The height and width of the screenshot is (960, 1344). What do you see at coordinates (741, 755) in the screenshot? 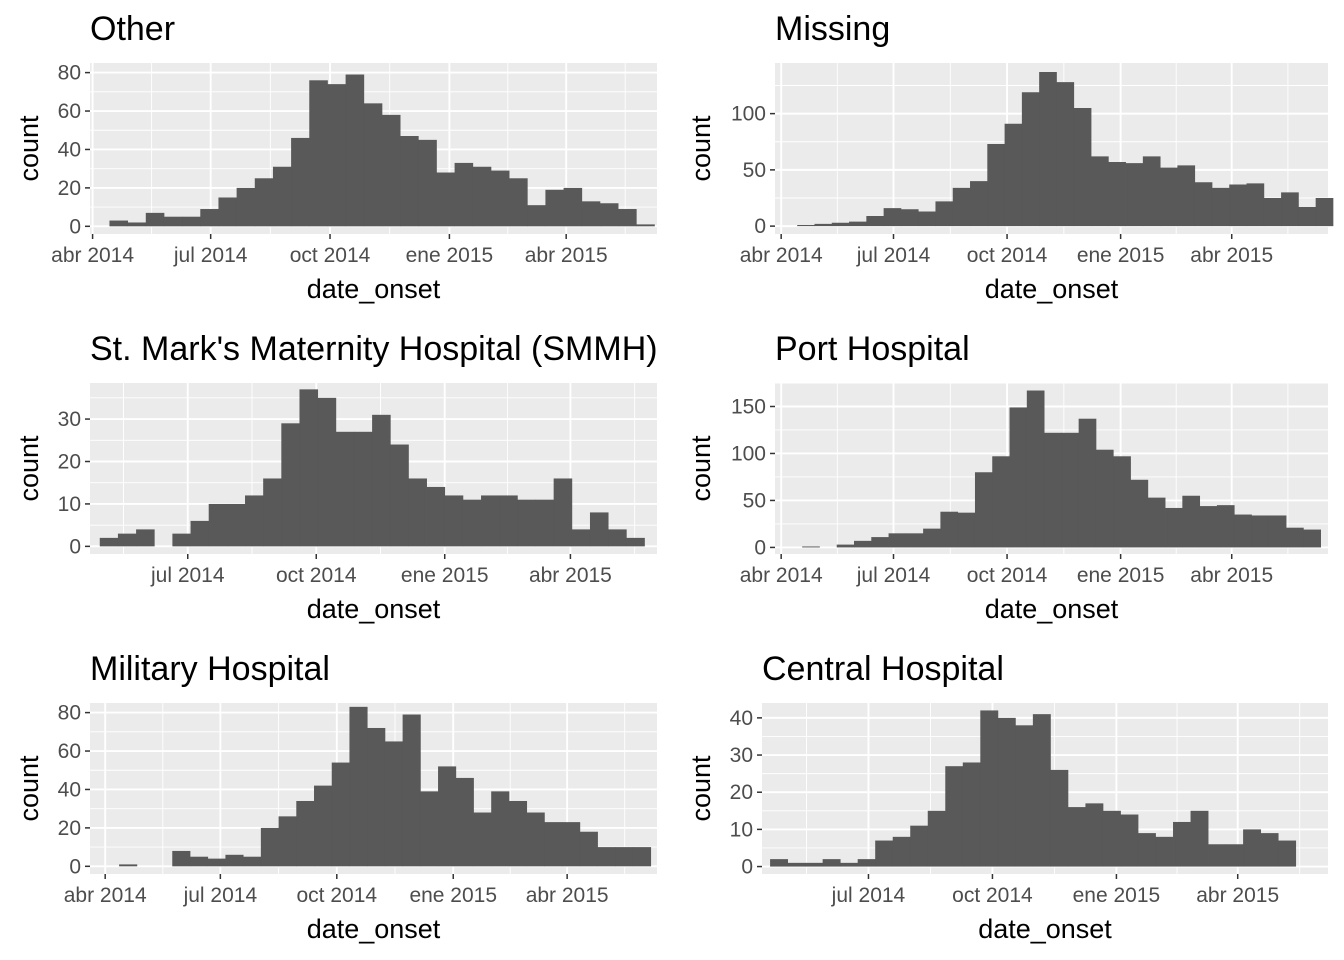
I see `y-tick-label: 30` at bounding box center [741, 755].